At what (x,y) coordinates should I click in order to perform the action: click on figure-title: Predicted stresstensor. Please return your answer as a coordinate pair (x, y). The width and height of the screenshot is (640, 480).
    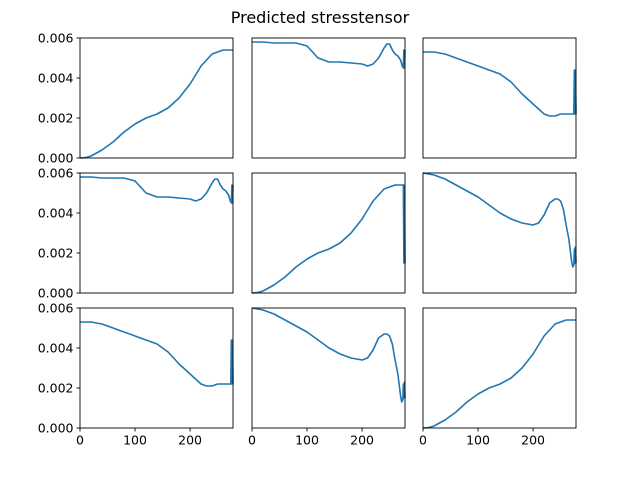
    Looking at the image, I should click on (320, 17).